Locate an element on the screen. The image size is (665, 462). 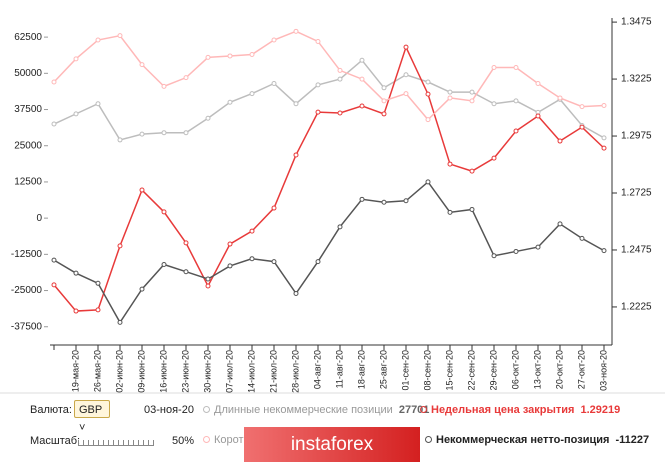
x-tick-label: 11-авг-20 is located at coordinates (339, 369).